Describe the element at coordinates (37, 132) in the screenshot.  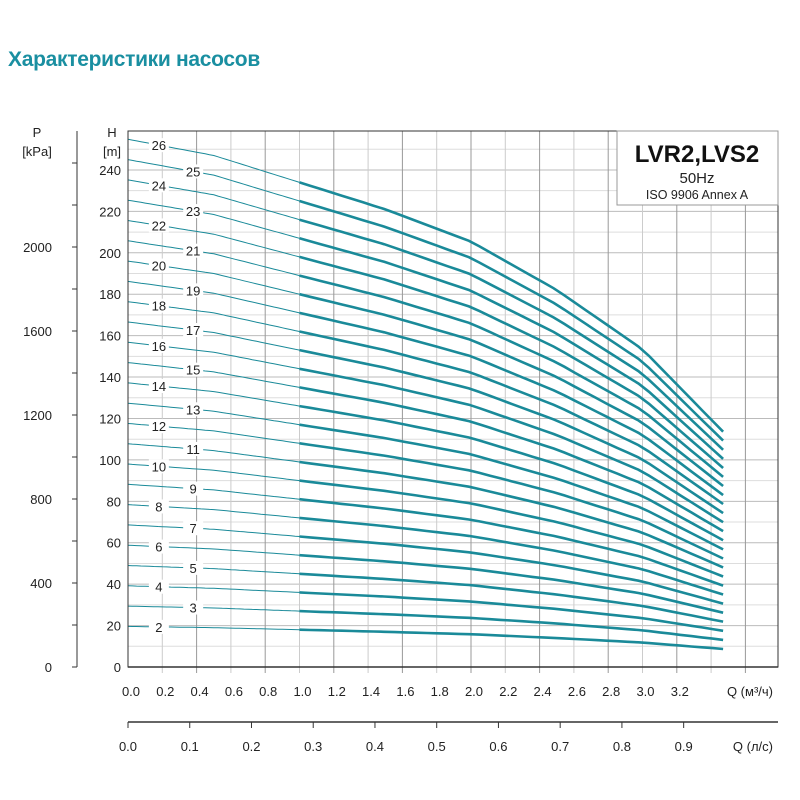
I see `p-axis-label: P` at that location.